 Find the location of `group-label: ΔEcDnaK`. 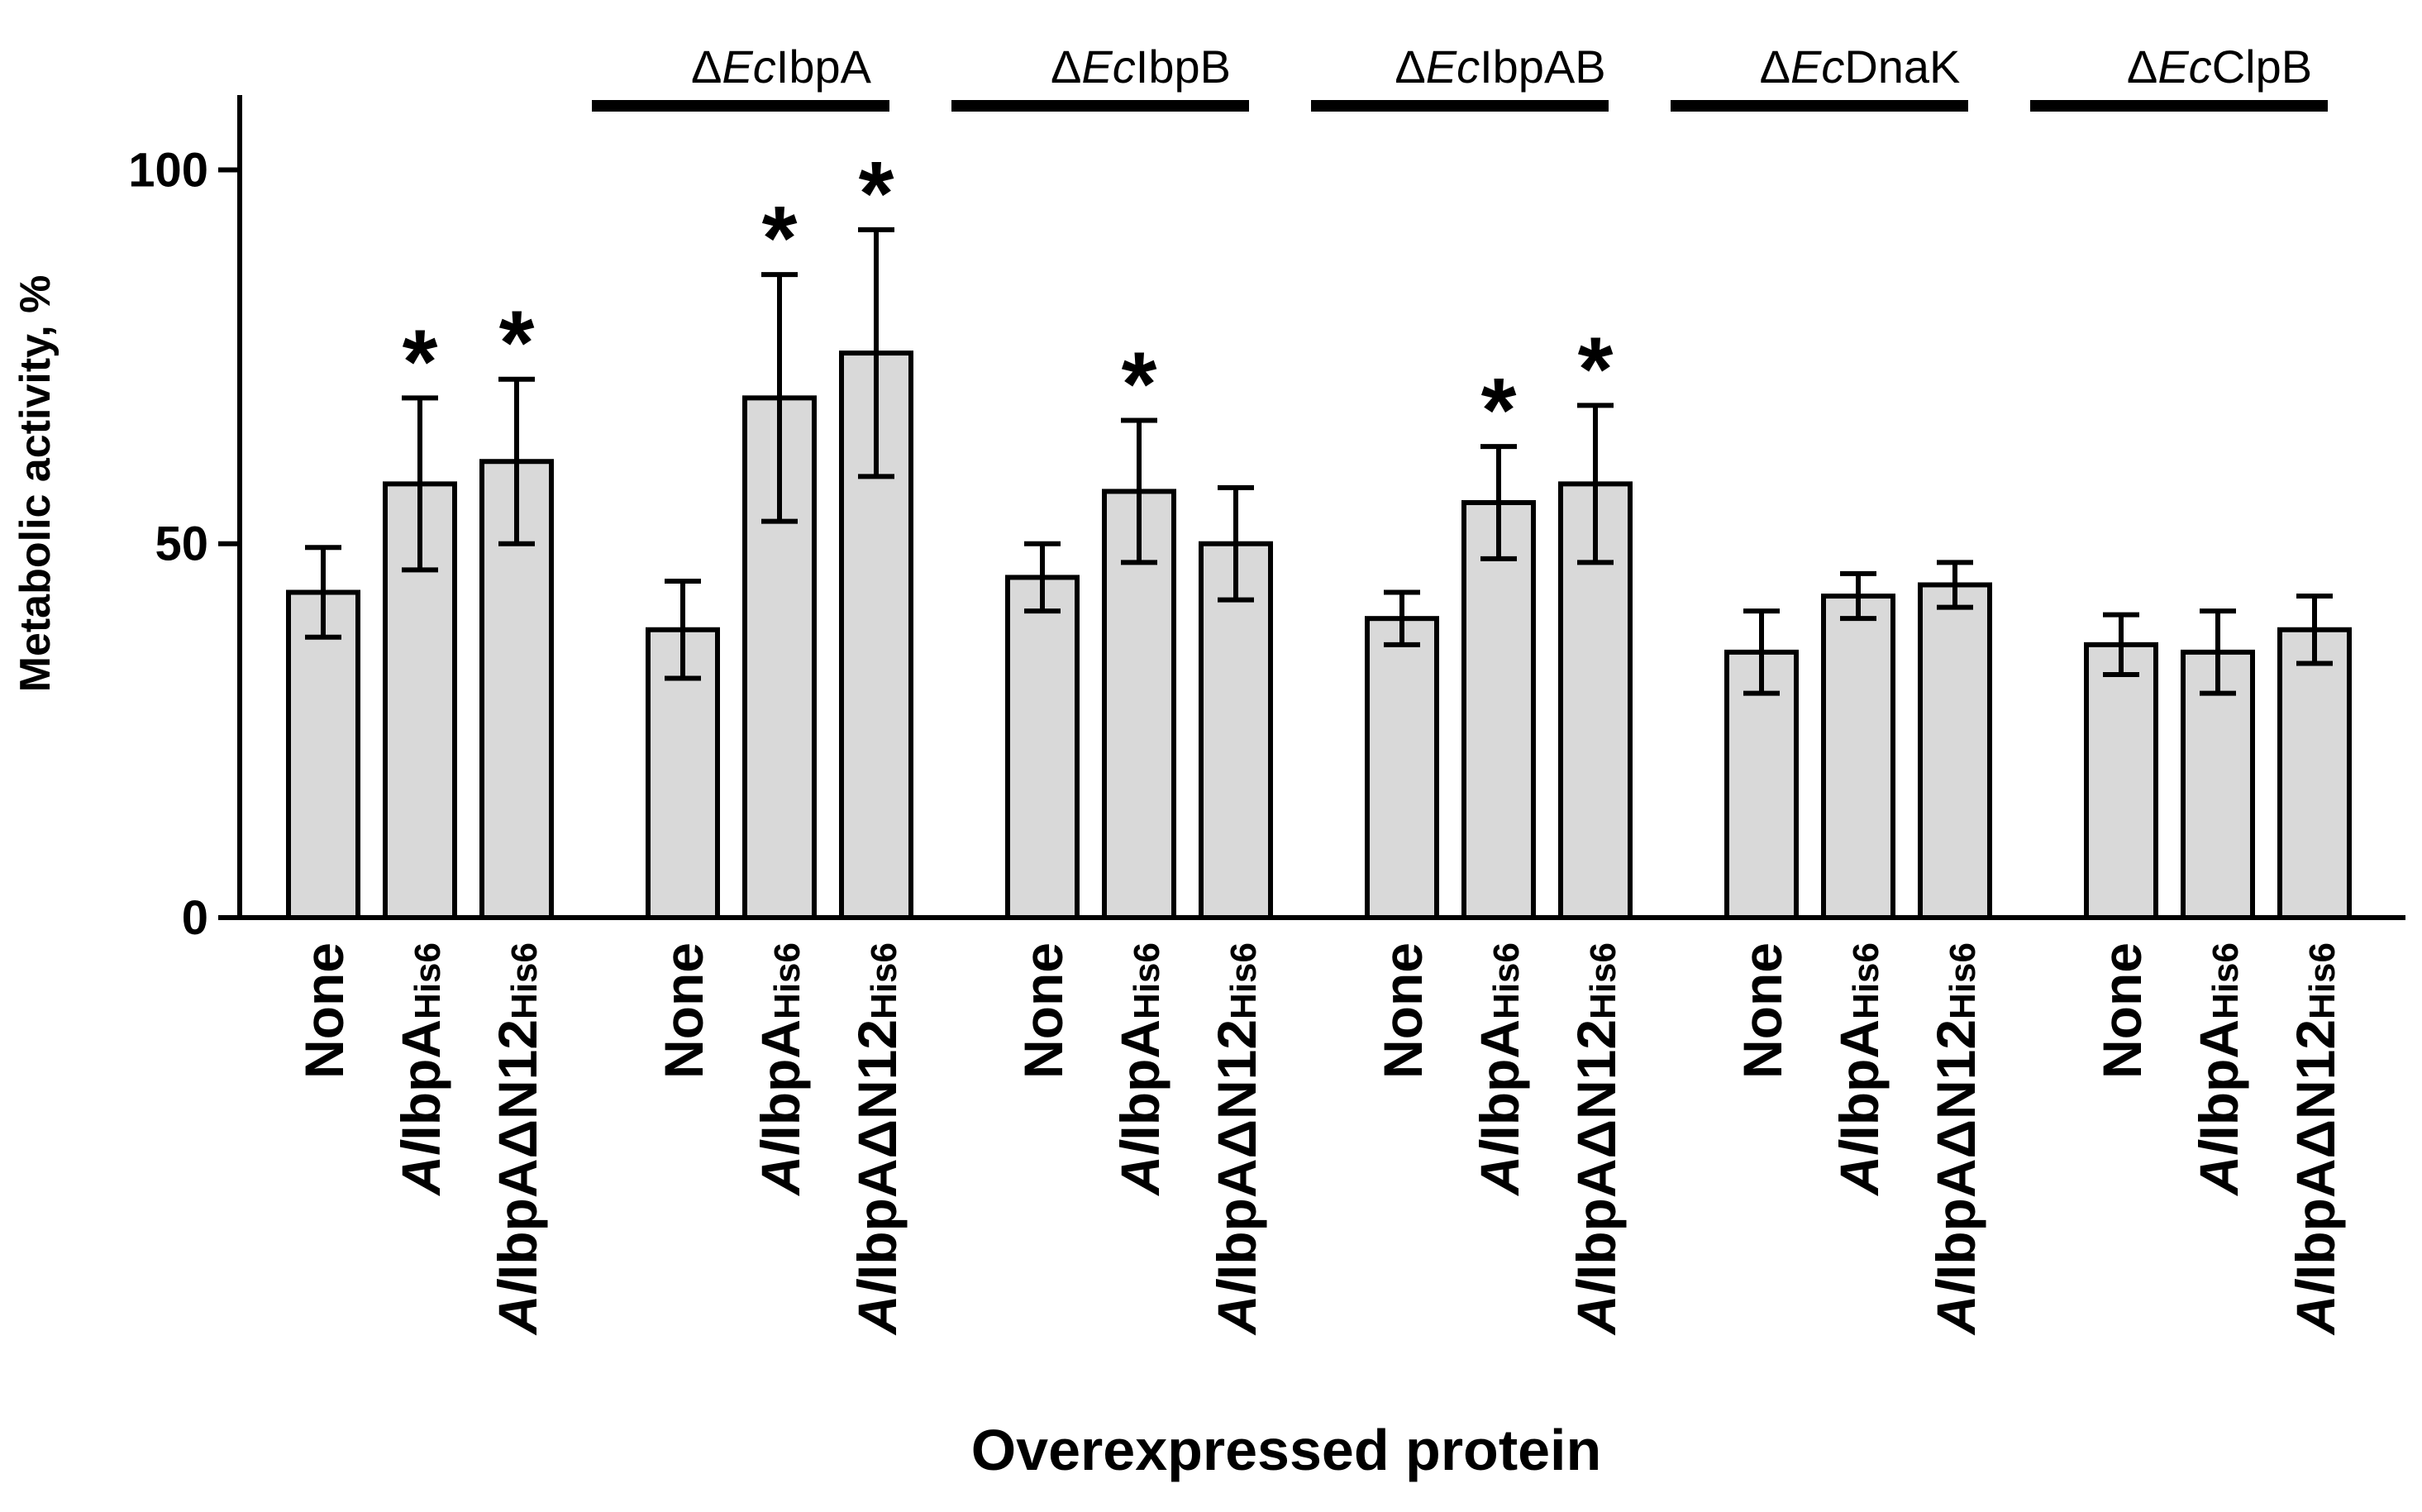

group-label: ΔEcDnaK is located at coordinates (1860, 67).